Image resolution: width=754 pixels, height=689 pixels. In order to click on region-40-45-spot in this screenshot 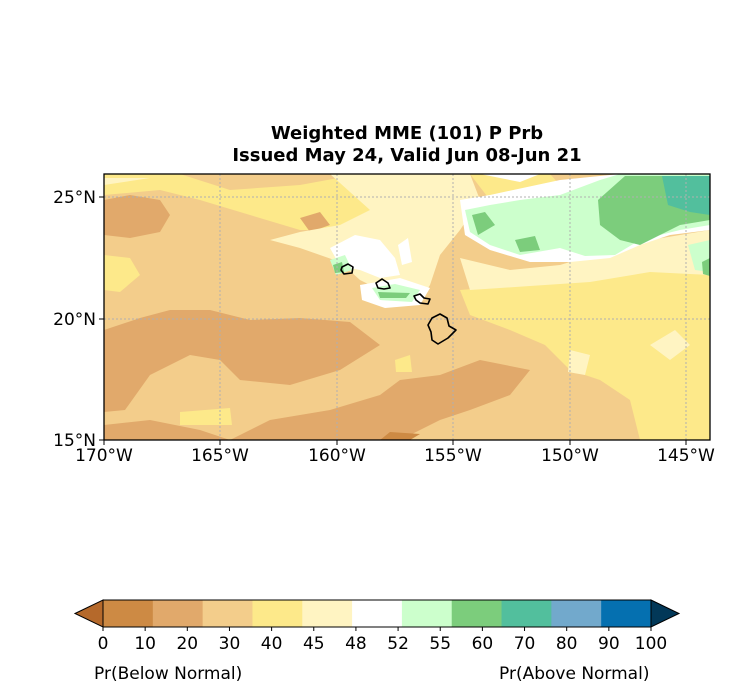, I will do `click(403, 363)`.